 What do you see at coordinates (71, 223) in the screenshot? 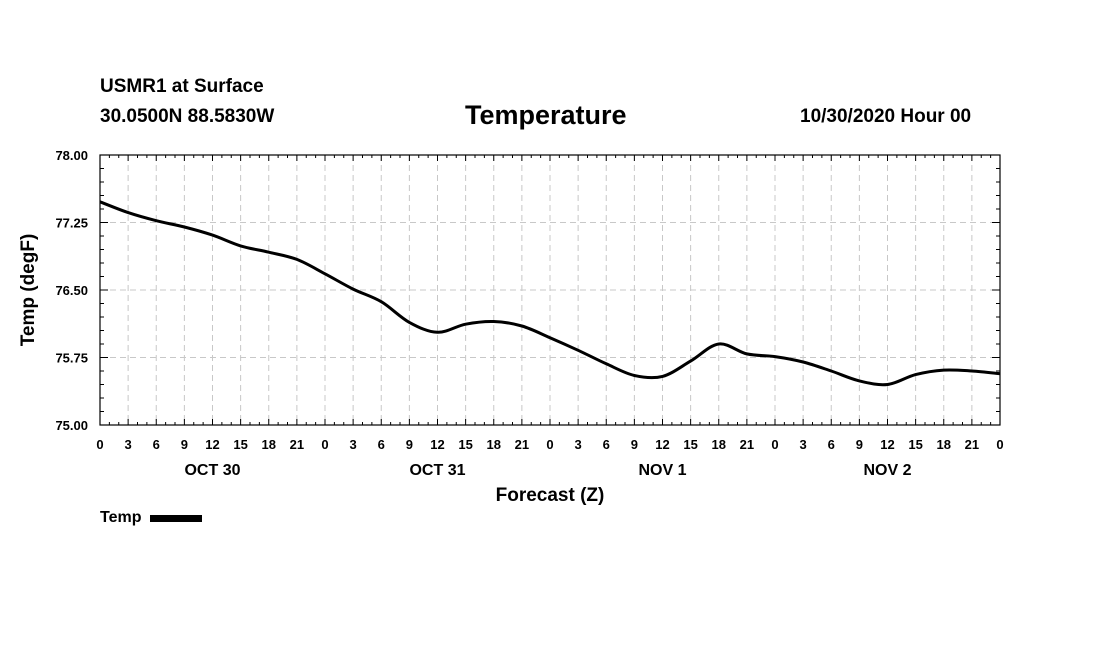
I see `y-tick-label: 77.25` at bounding box center [71, 223].